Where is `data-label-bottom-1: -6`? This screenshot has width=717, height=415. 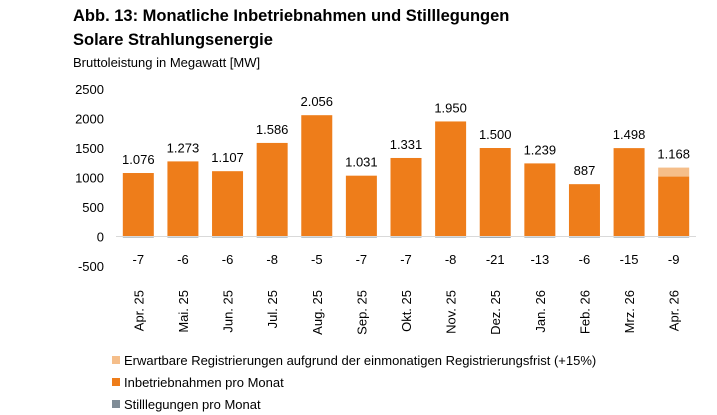 data-label-bottom-1: -6 is located at coordinates (183, 259).